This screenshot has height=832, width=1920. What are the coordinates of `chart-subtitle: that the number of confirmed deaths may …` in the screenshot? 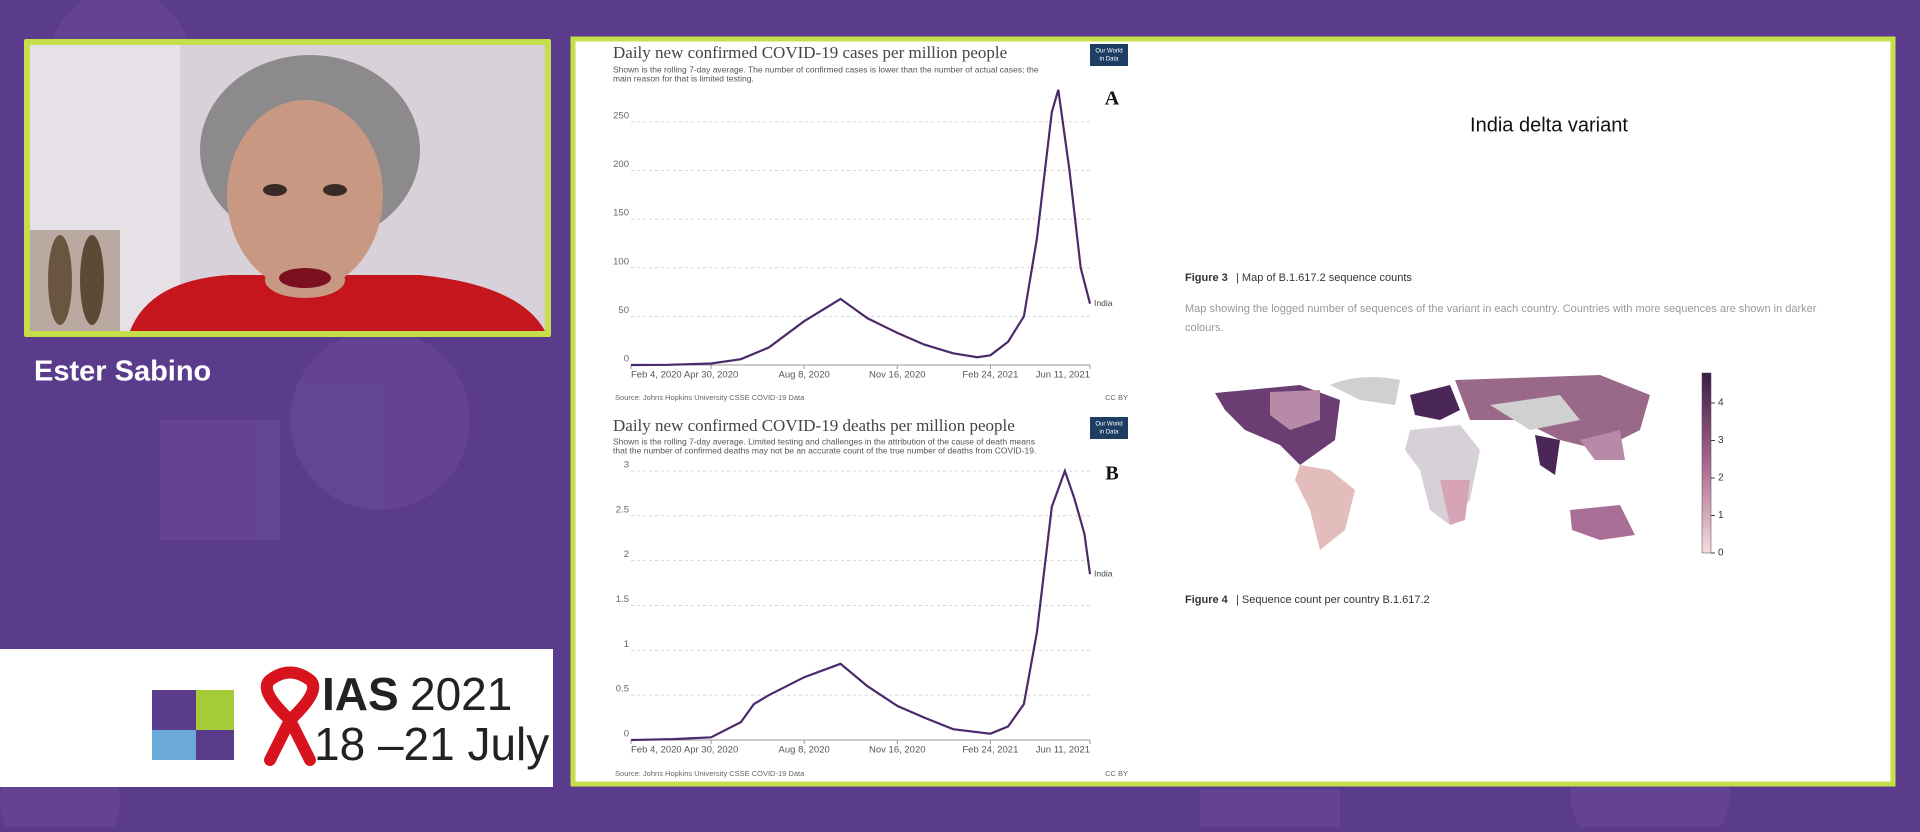 It's located at (824, 450).